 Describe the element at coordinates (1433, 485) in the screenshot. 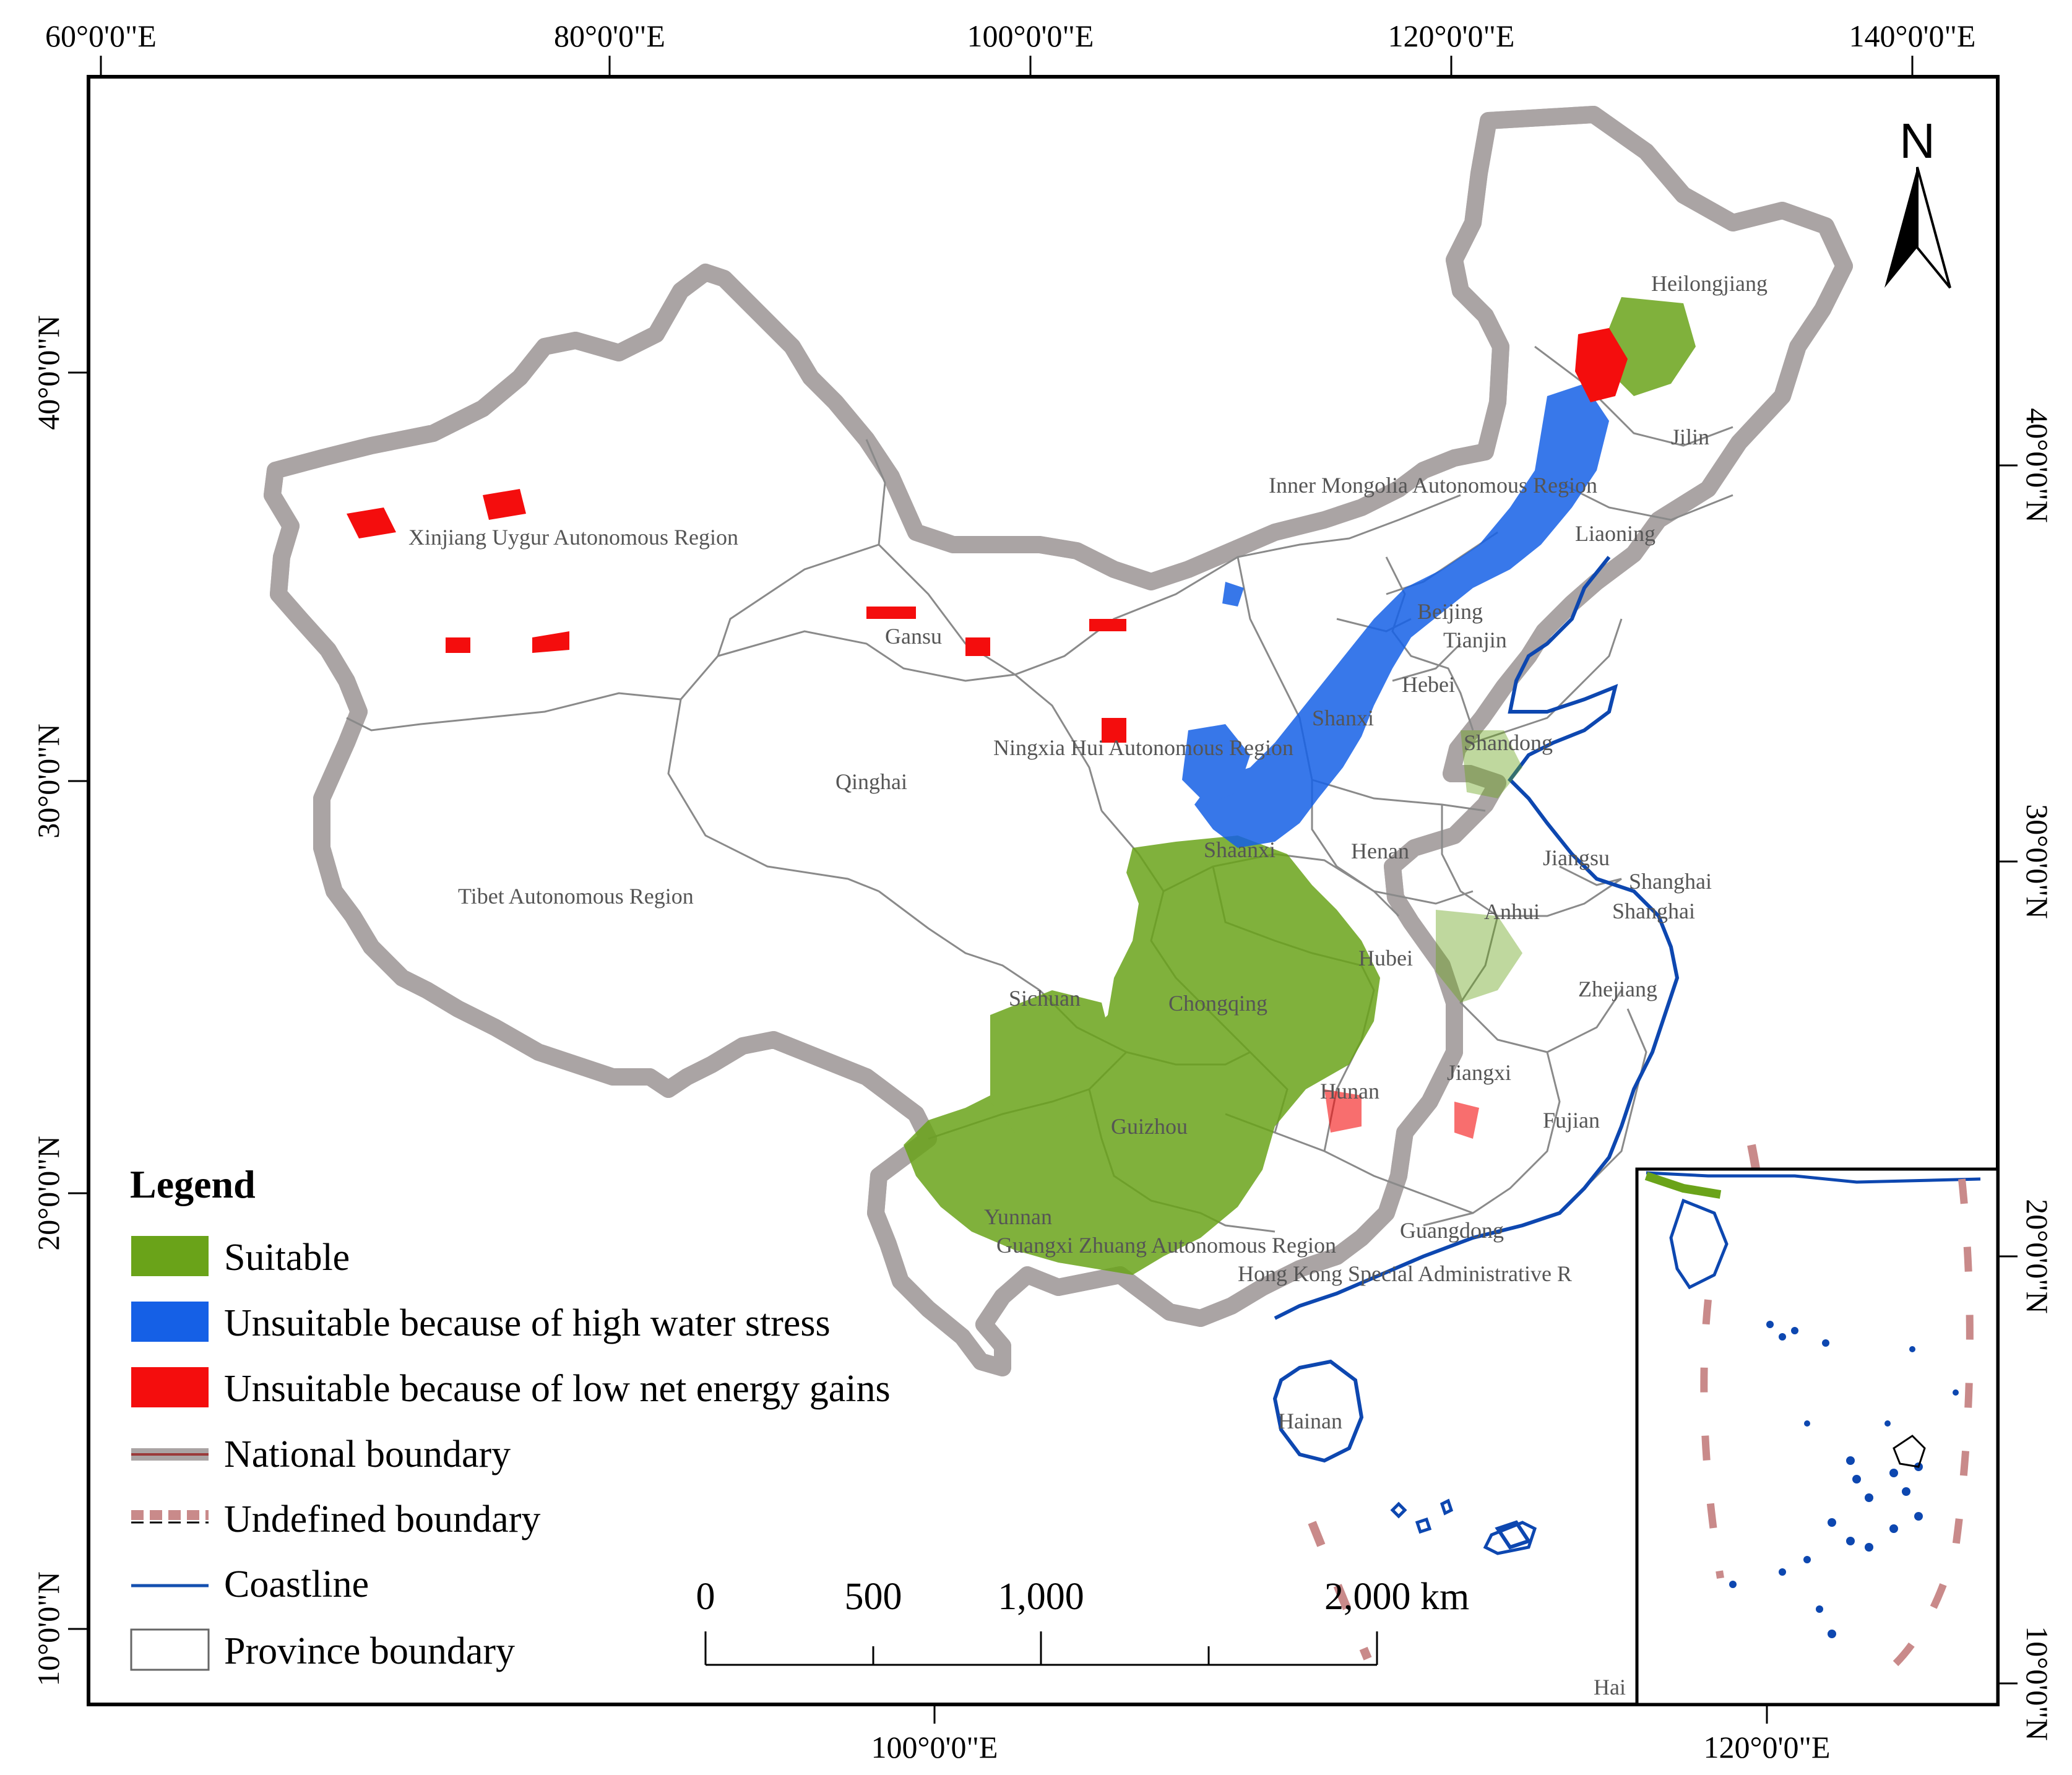

I see `province-label: Inner Mongolia Autonomous Region` at that location.